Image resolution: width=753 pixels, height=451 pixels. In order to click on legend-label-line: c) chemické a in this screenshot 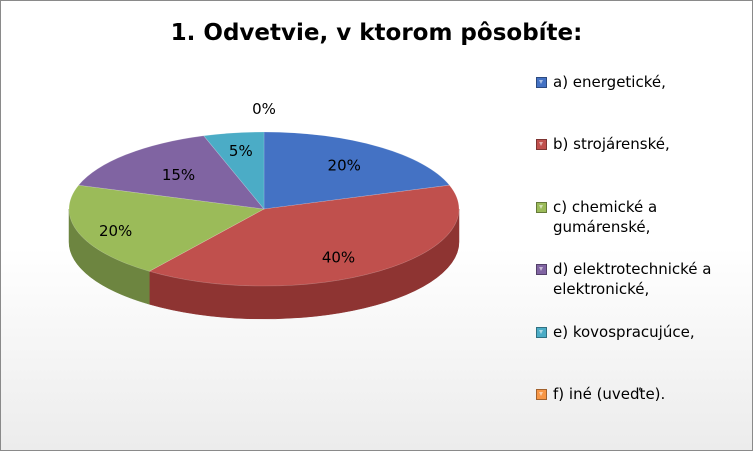, I will do `click(605, 207)`.